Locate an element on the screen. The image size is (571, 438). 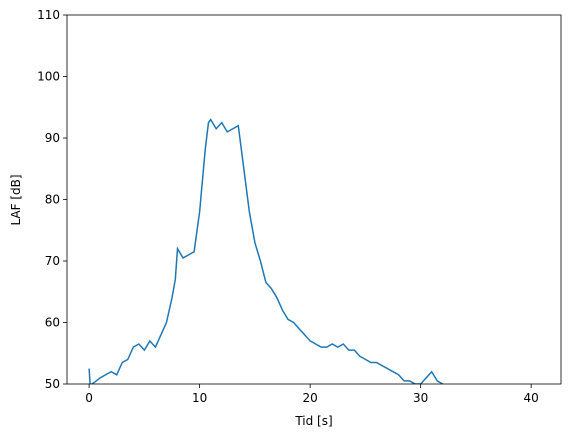
y-tick-label: 60 is located at coordinates (52, 323).